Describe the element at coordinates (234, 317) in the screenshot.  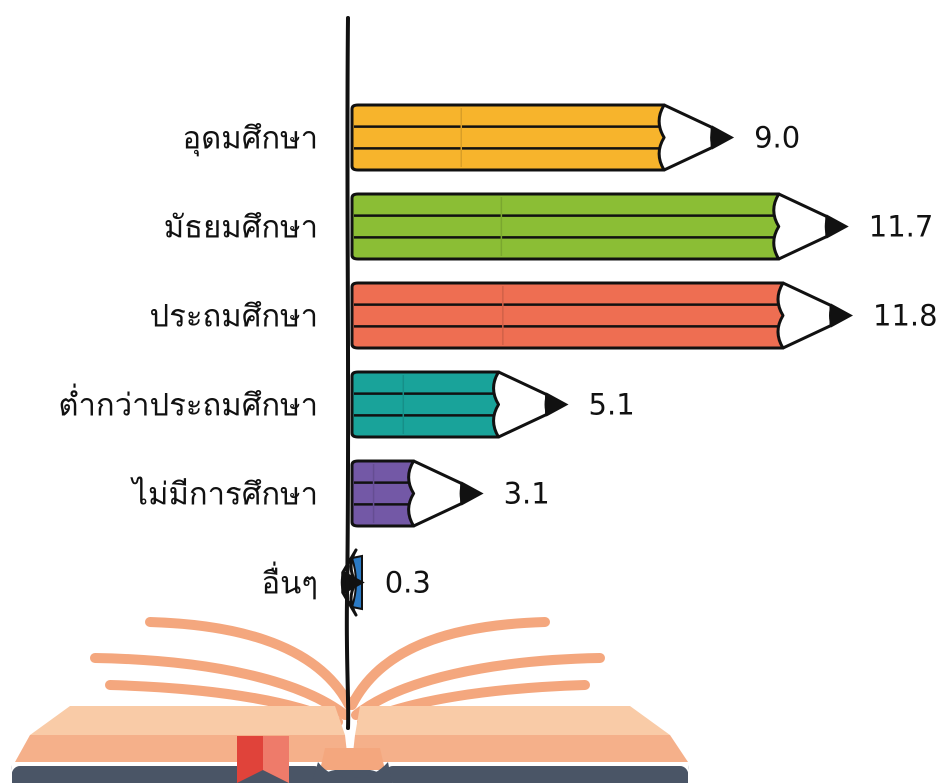
I see `category-label: ประถมศึกษา` at that location.